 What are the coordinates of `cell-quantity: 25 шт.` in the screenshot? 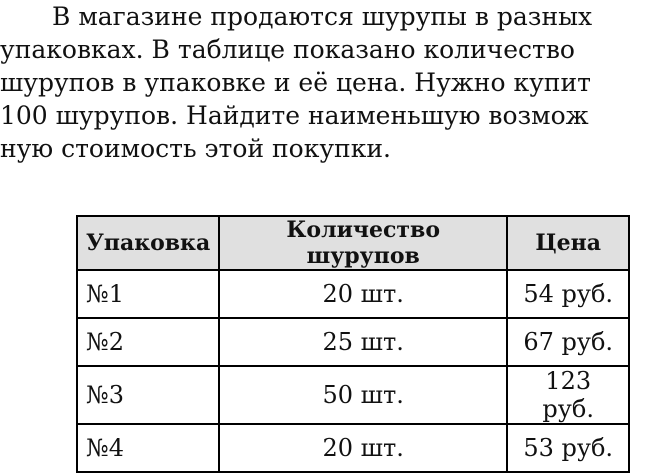 It's located at (363, 342).